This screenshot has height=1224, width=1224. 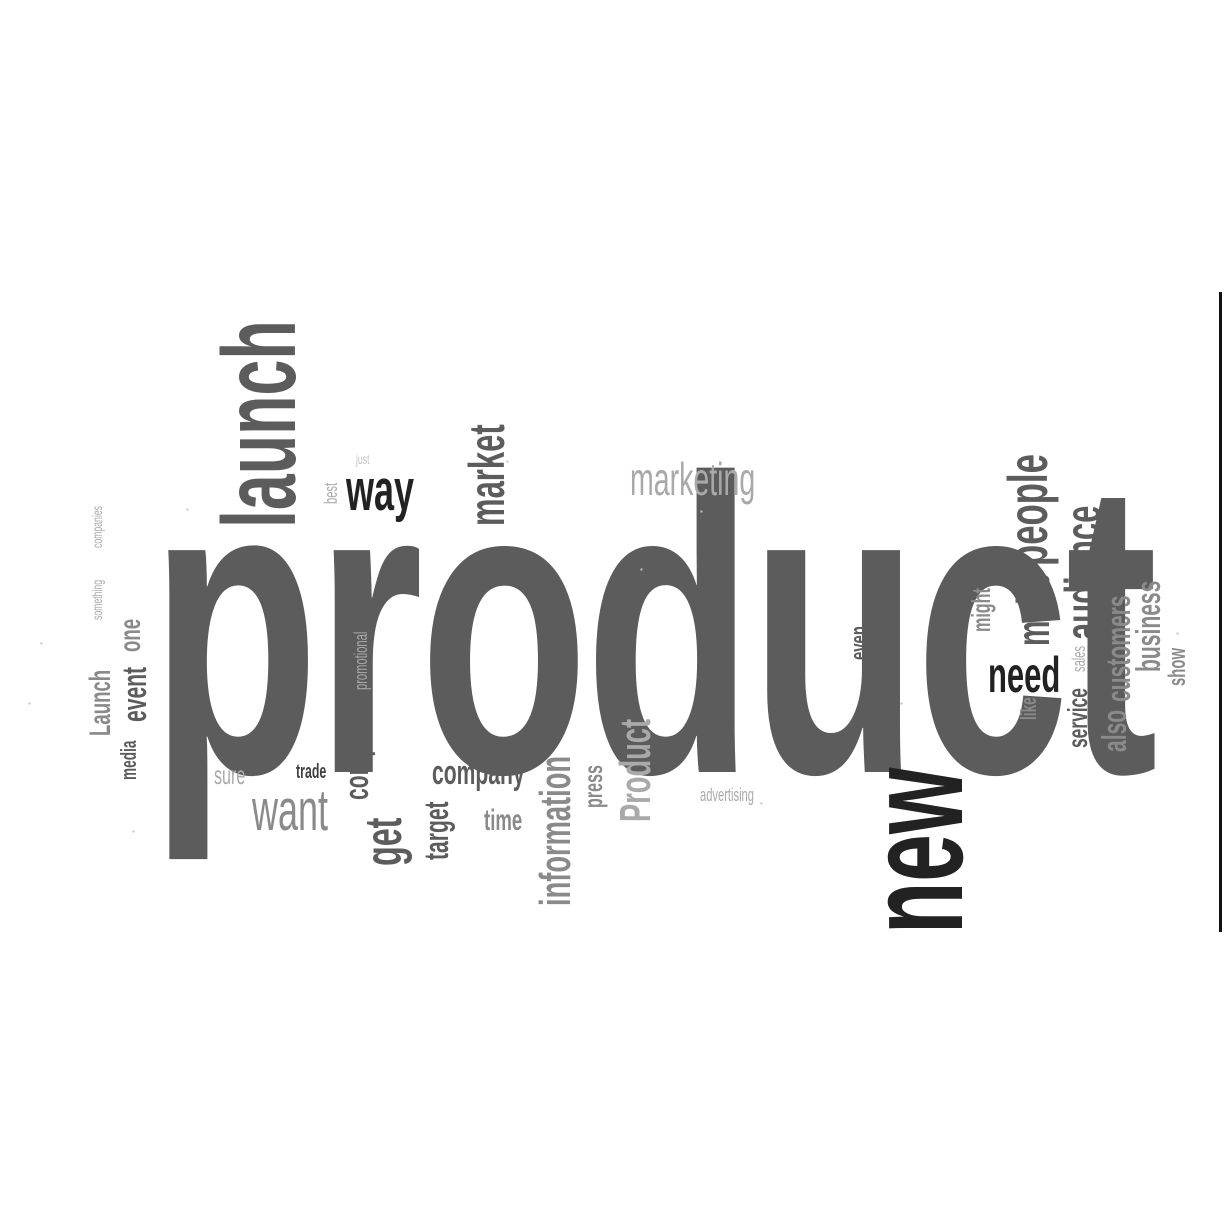 I want to click on right-edge-line, so click(x=1220, y=612).